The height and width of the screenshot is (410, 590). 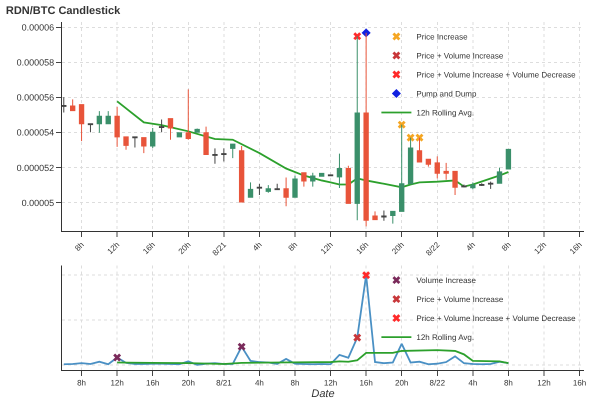 What do you see at coordinates (323, 394) in the screenshot?
I see `x-axis-title: Date` at bounding box center [323, 394].